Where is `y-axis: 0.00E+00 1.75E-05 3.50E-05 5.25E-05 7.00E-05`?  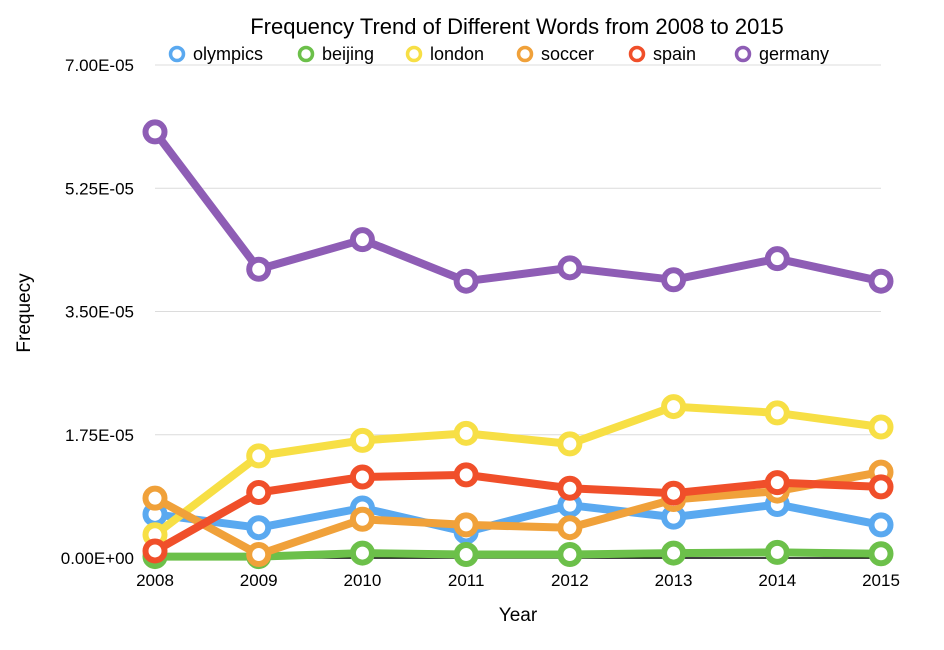 y-axis: 0.00E+00 1.75E-05 3.50E-05 5.25E-05 7.00E-05 is located at coordinates (97, 312).